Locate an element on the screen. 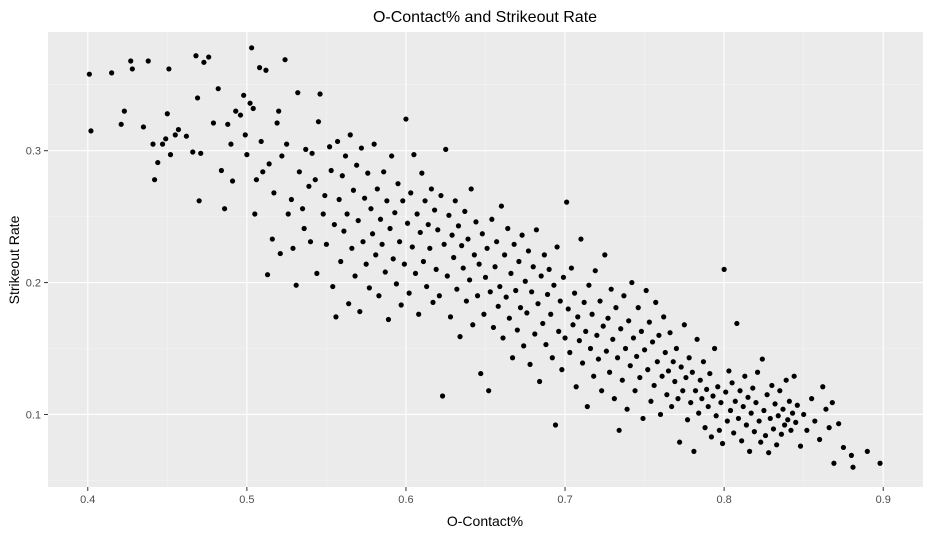 This screenshot has width=931, height=537. x-tick-label: 0.6 is located at coordinates (405, 500).